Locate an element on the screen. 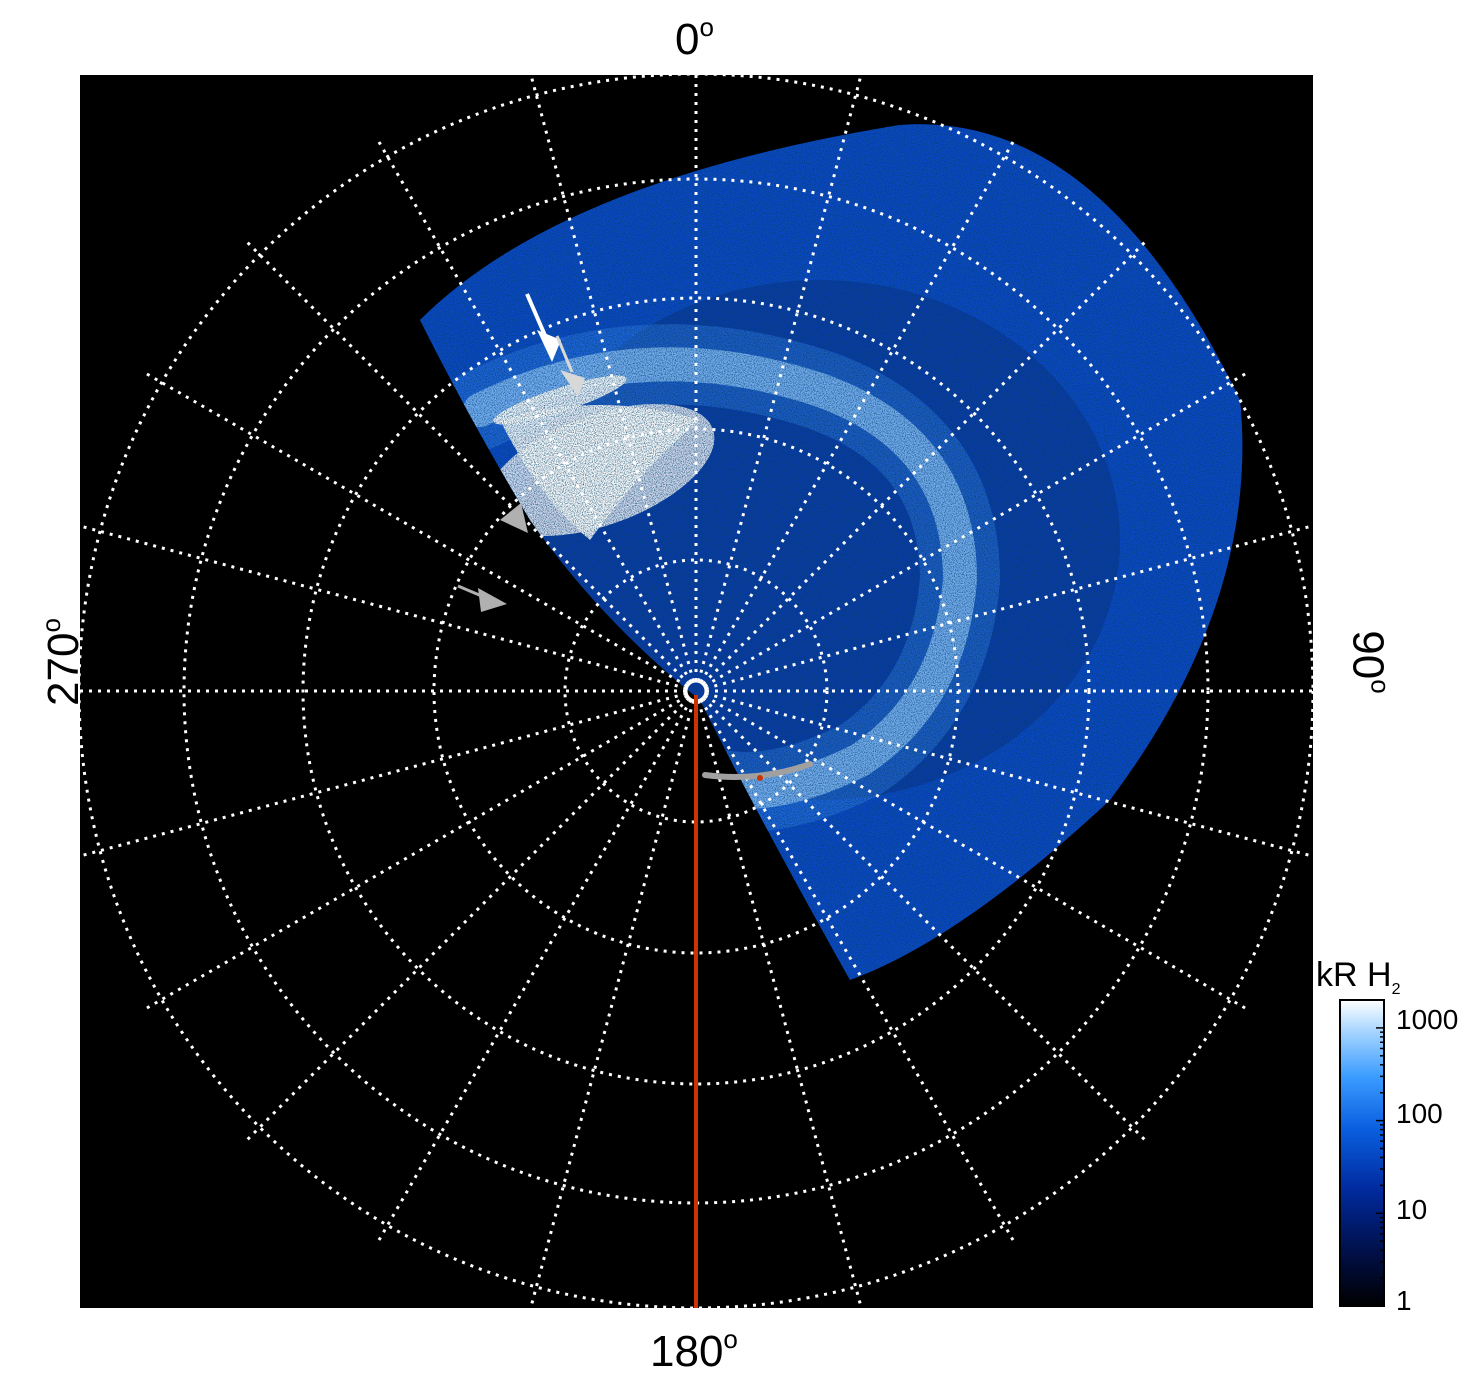  white-arrow-head is located at coordinates (549, 346).